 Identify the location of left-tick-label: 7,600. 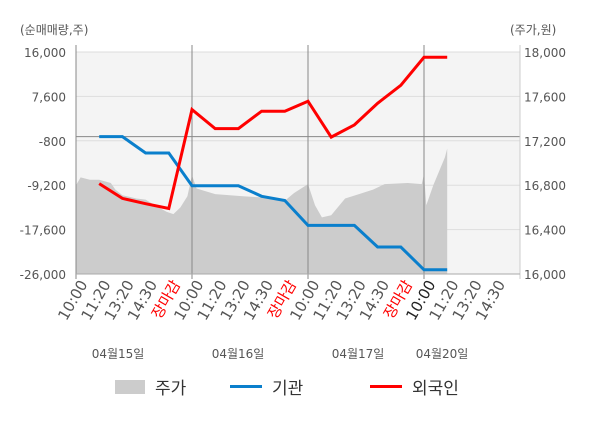
(49, 97).